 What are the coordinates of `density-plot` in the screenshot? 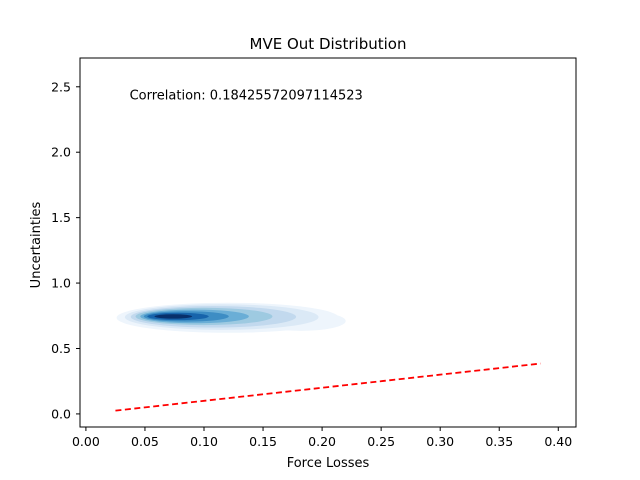 It's located at (231, 317).